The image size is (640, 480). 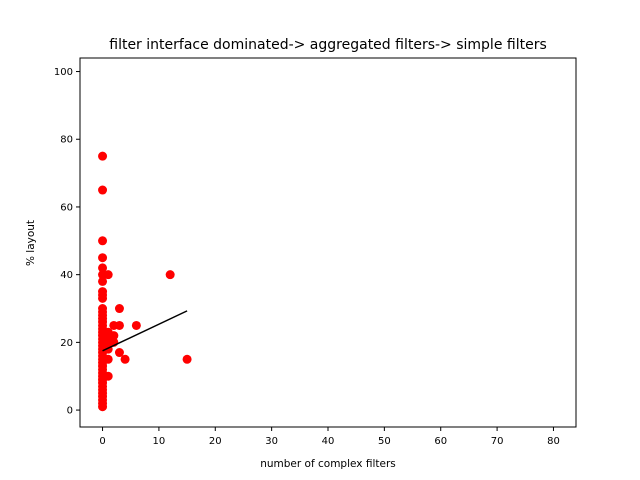 I want to click on trend-line-layer, so click(x=145, y=331).